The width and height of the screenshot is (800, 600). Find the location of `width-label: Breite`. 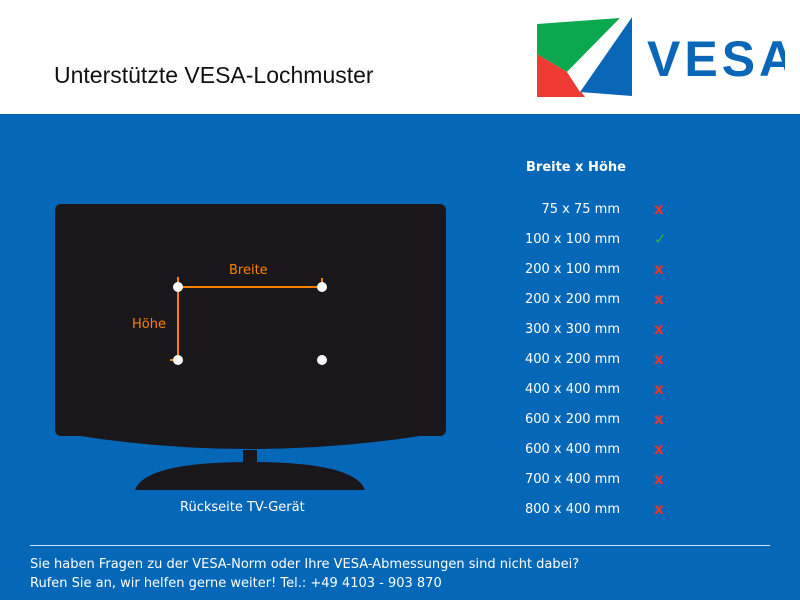

width-label: Breite is located at coordinates (248, 270).